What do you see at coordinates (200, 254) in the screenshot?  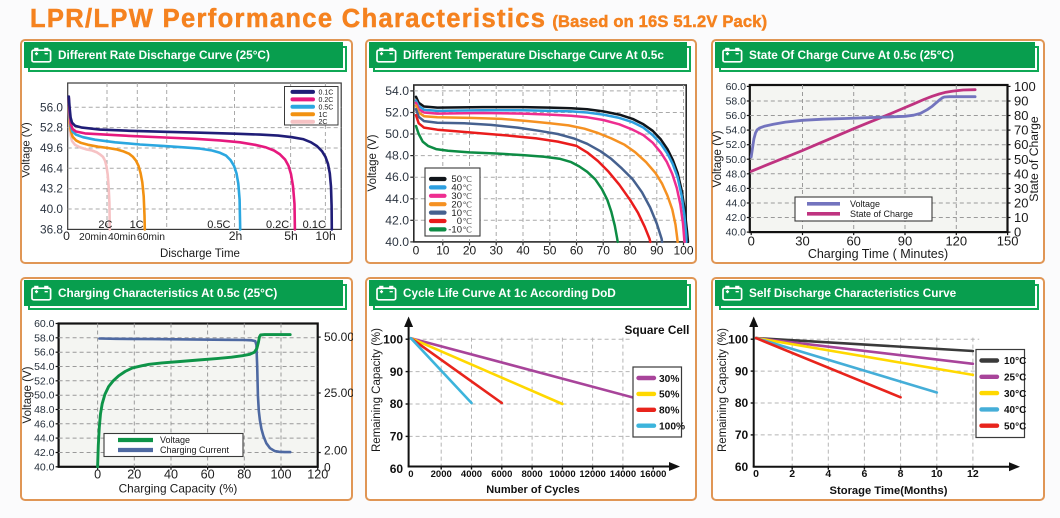 I see `svg-text: Discharge Time` at bounding box center [200, 254].